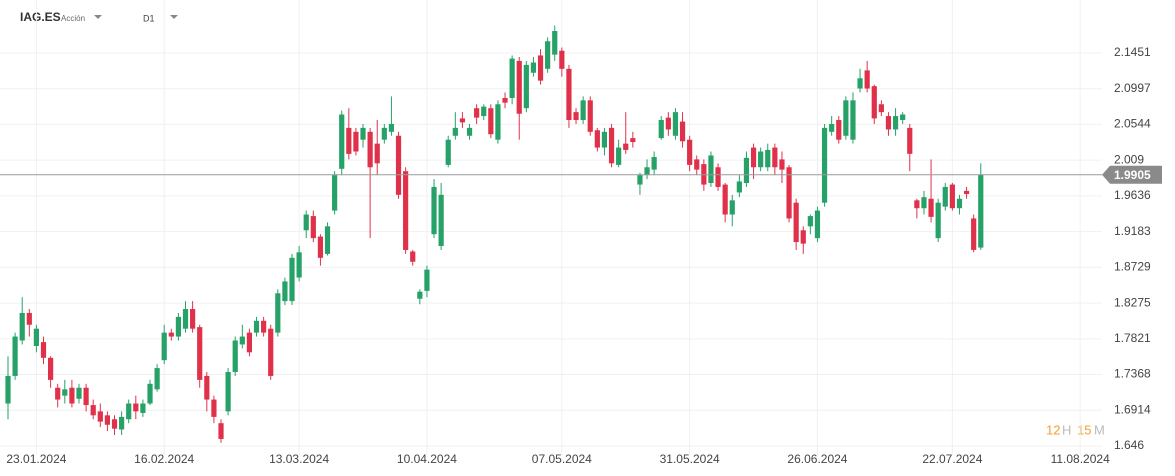  What do you see at coordinates (299, 459) in the screenshot?
I see `x-tick-label: 13.03.2024` at bounding box center [299, 459].